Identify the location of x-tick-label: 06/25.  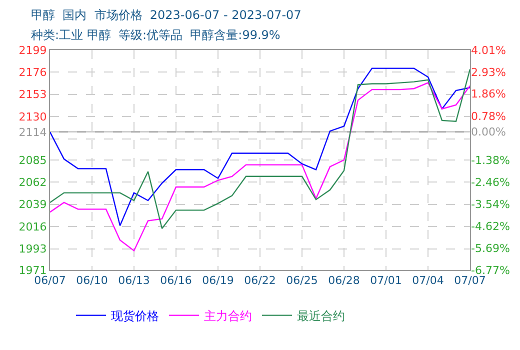
(302, 281).